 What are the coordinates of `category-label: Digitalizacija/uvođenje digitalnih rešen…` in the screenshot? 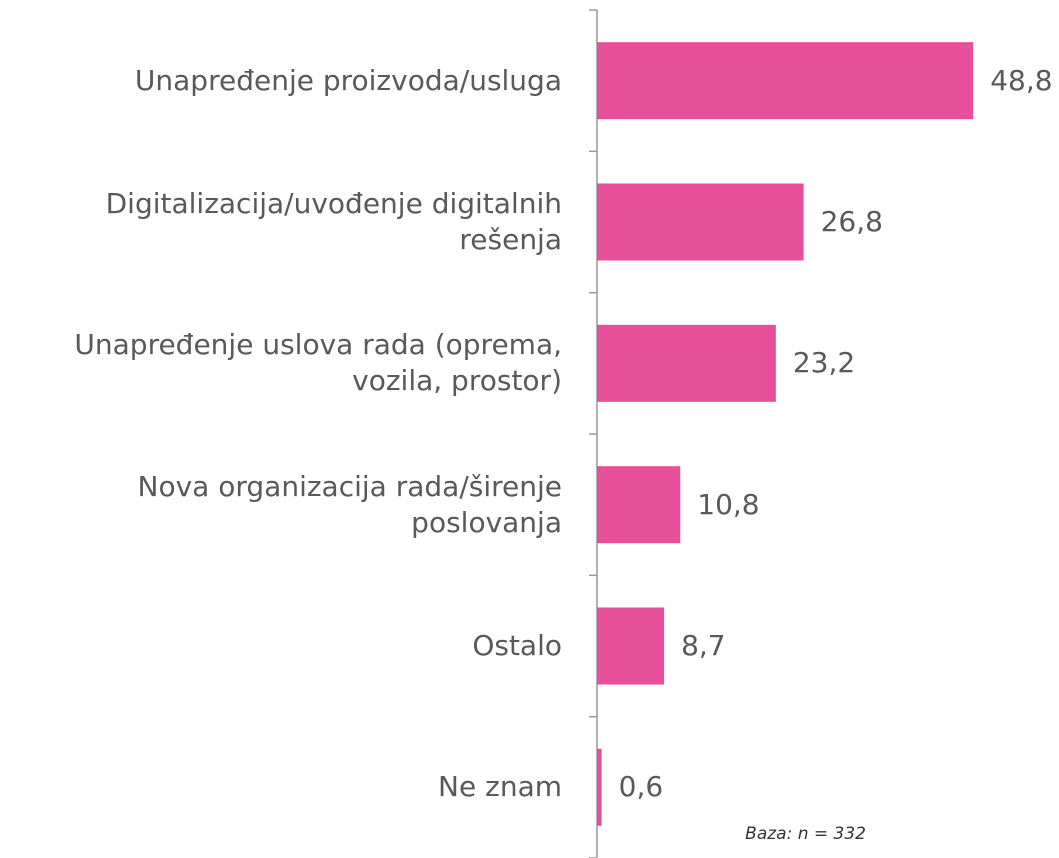 It's located at (333, 221).